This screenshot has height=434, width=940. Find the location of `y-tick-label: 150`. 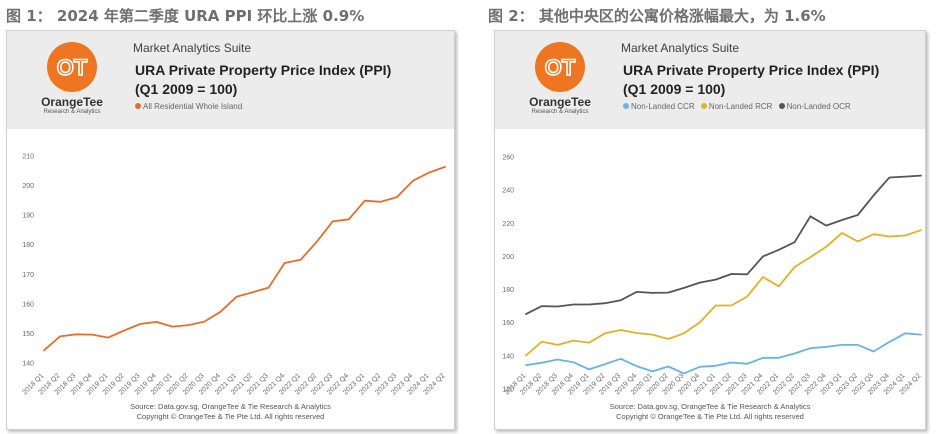

y-tick-label: 150 is located at coordinates (28, 334).